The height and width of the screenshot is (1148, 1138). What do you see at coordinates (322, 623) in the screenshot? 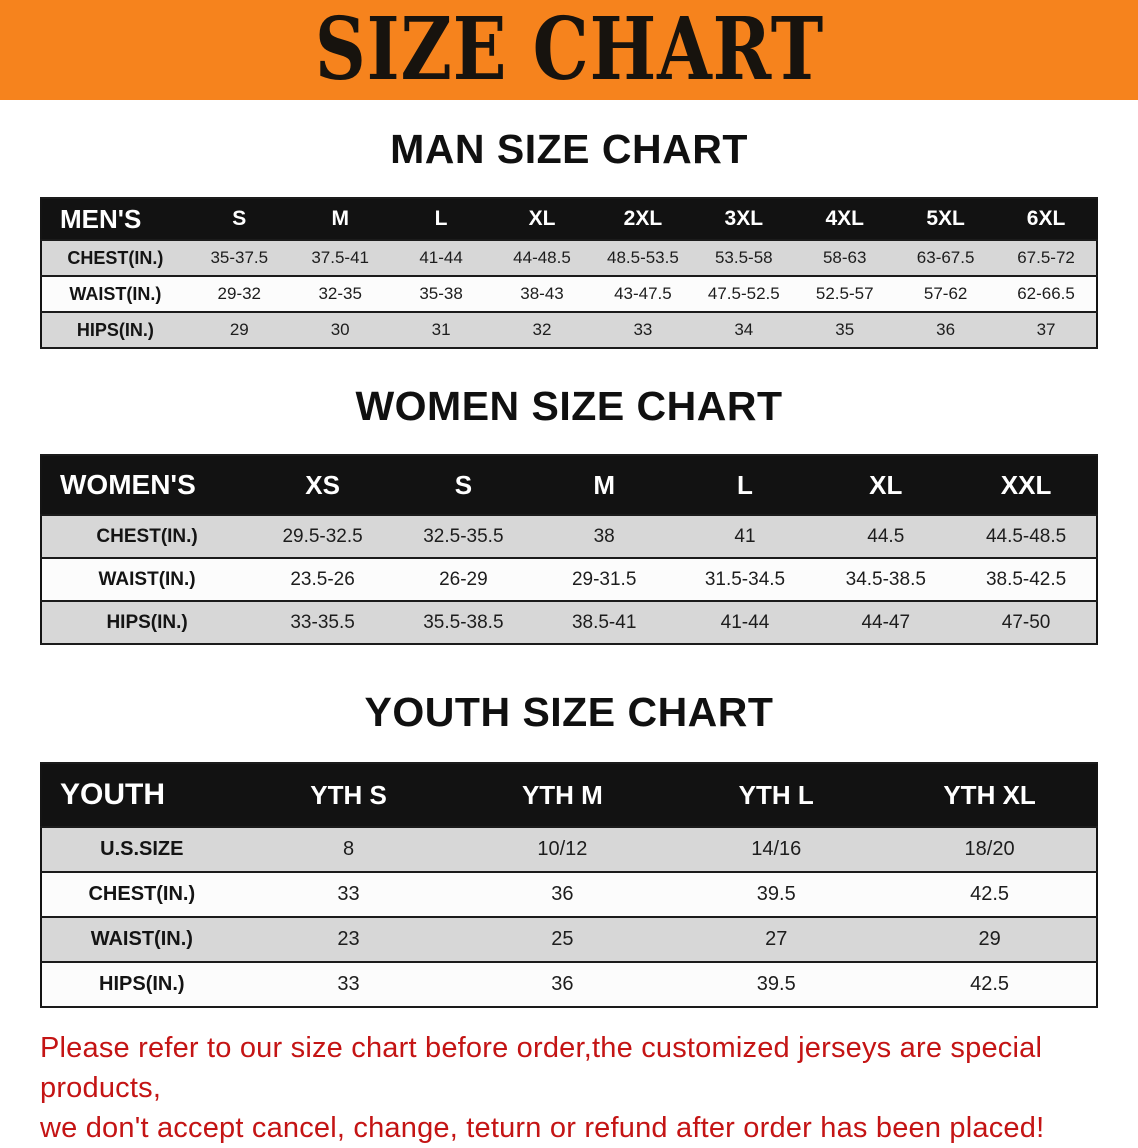
I see `measurement-value: 33-35.5` at bounding box center [322, 623].